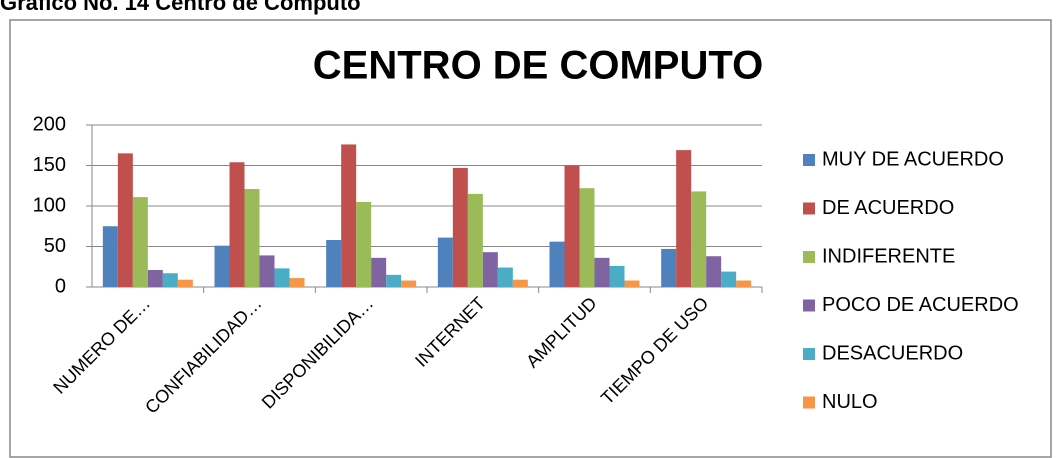 Image resolution: width=1059 pixels, height=458 pixels. Describe the element at coordinates (888, 208) in the screenshot. I see `legend-label: DE ACUERDO` at that location.